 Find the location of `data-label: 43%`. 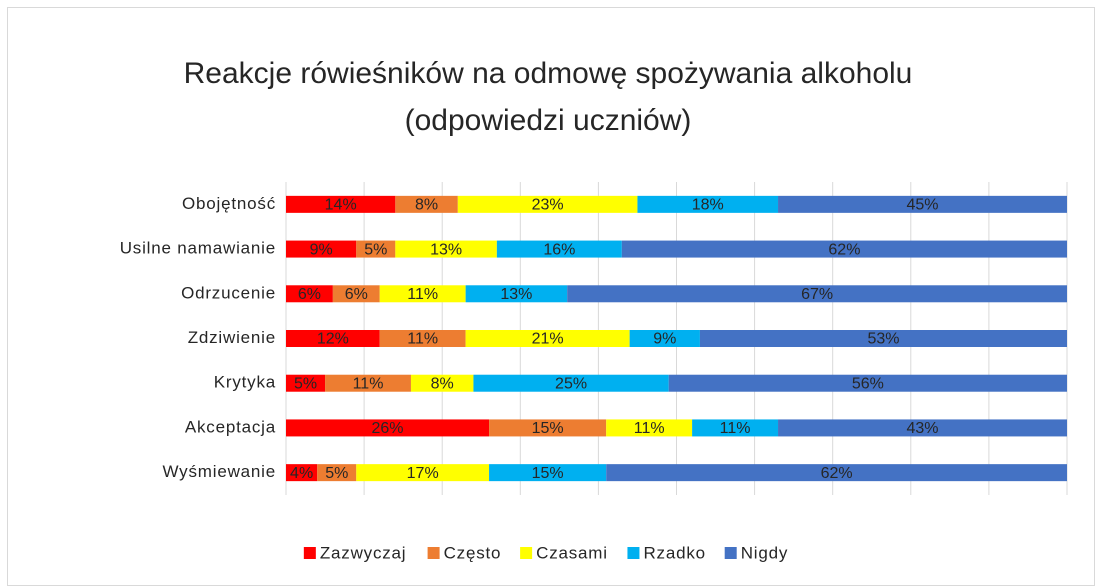

data-label: 43% is located at coordinates (922, 428).